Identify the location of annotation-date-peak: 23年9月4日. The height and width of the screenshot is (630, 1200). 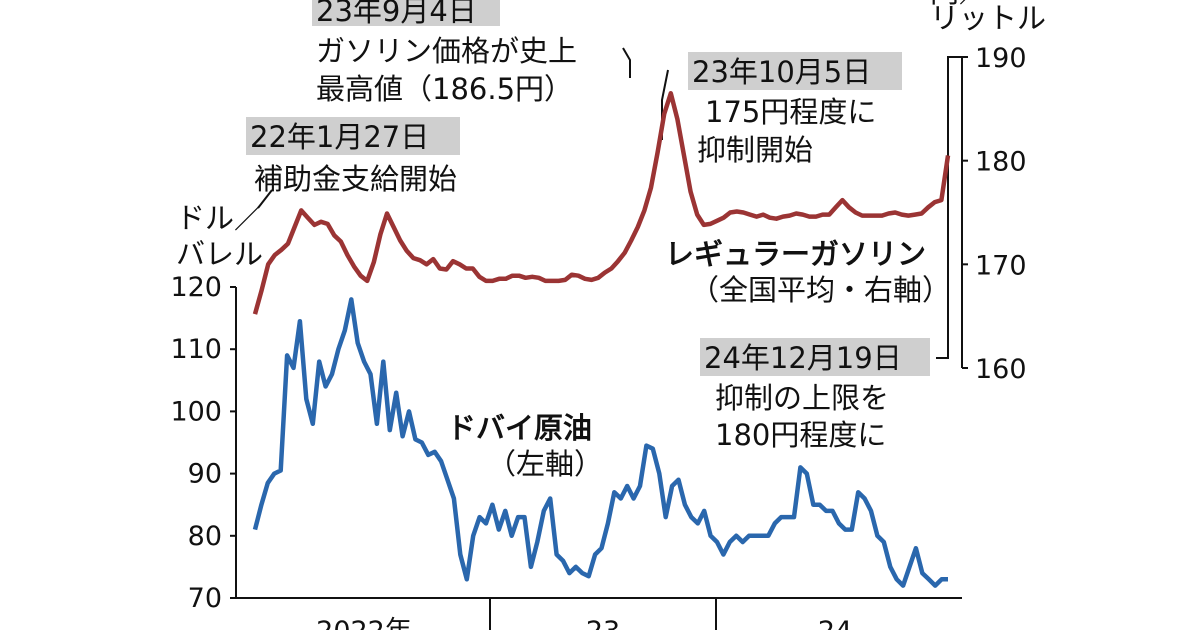
(396, 14).